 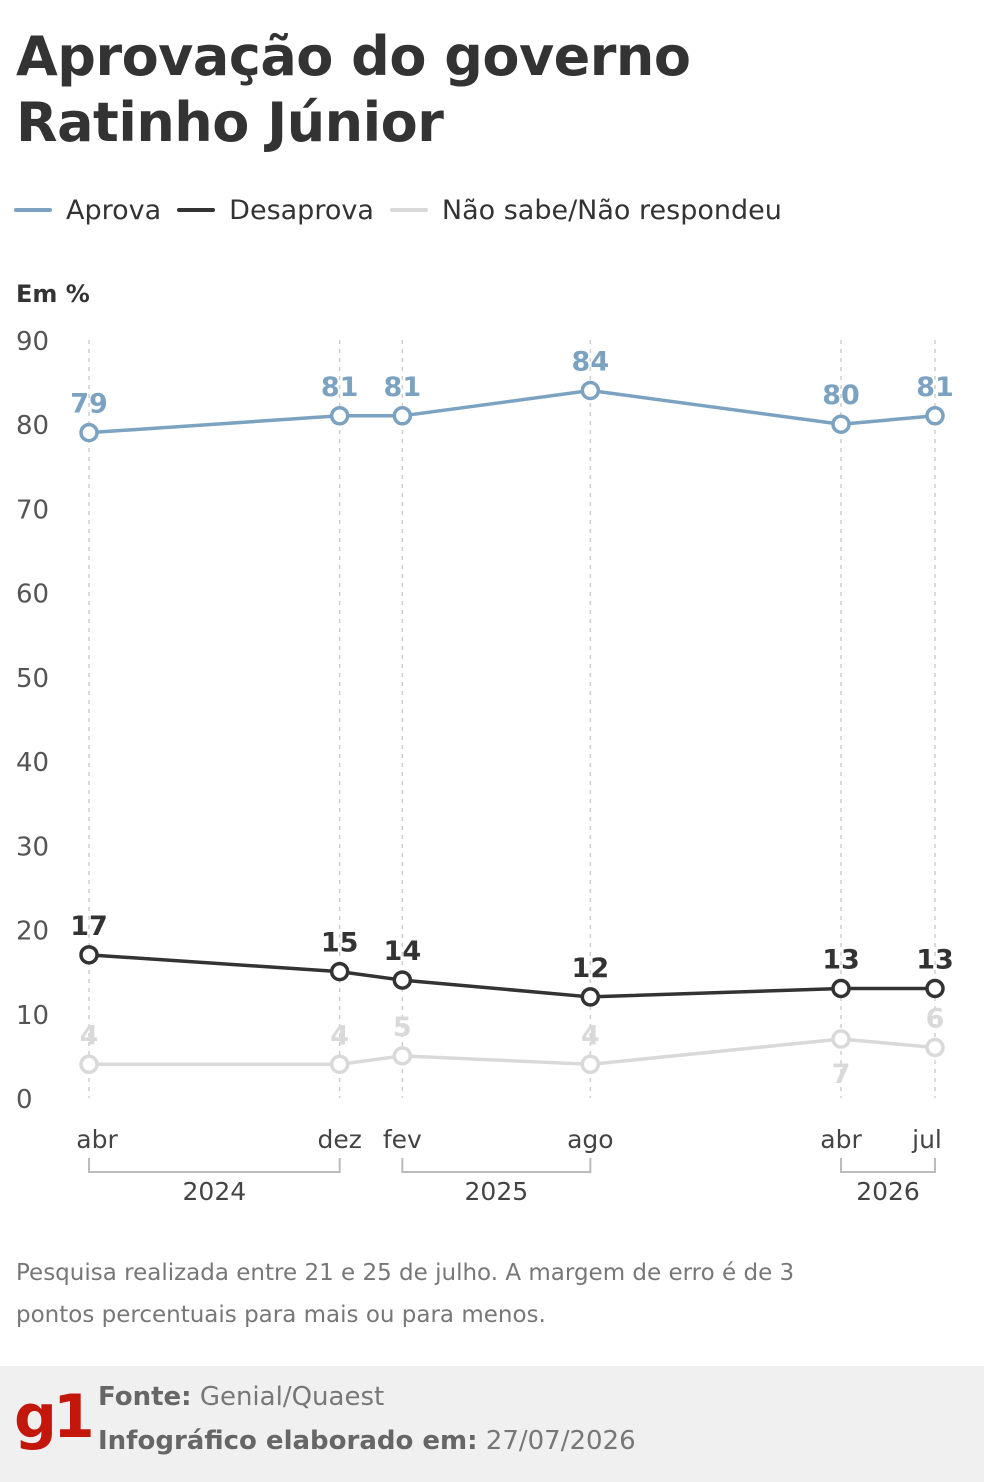 I want to click on y-axis-ticks: 0 10 20 30 40 50 60 70 80 90, so click(x=32, y=721).